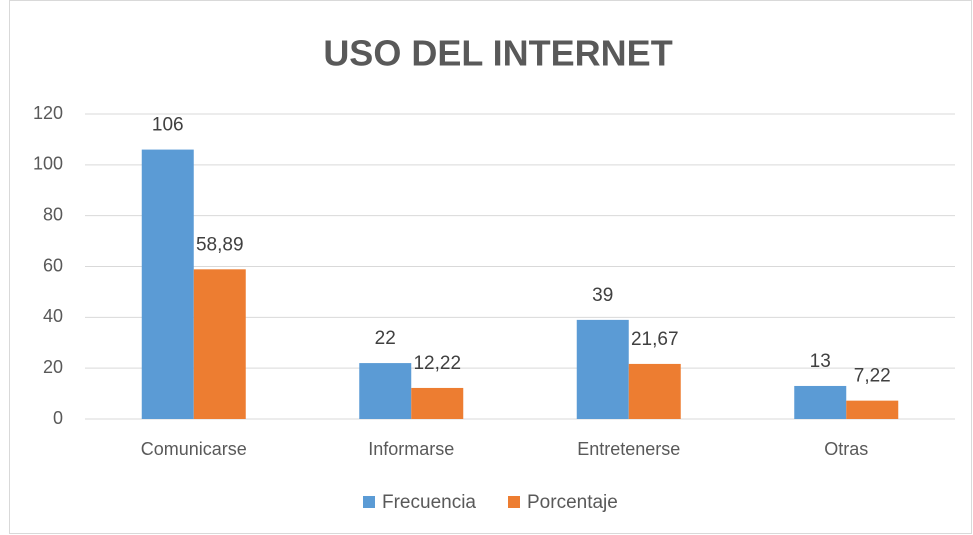  What do you see at coordinates (58, 418) in the screenshot?
I see `y-tick-label: 0` at bounding box center [58, 418].